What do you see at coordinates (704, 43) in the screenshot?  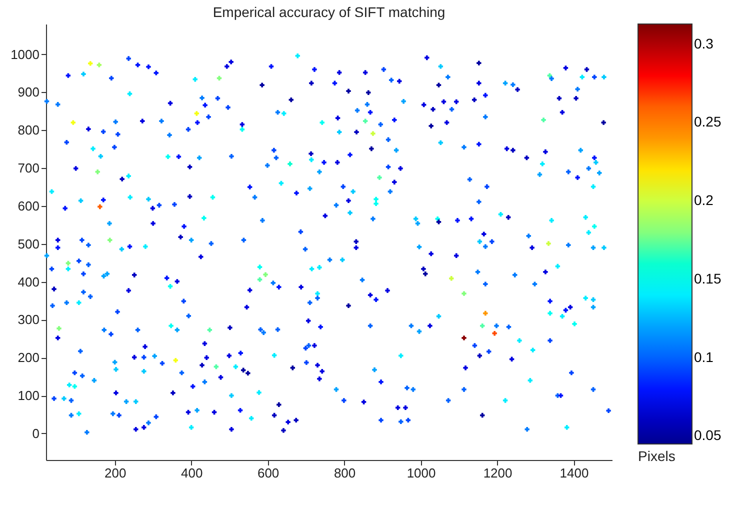 I see `color-bar-label: 0.3` at bounding box center [704, 43].